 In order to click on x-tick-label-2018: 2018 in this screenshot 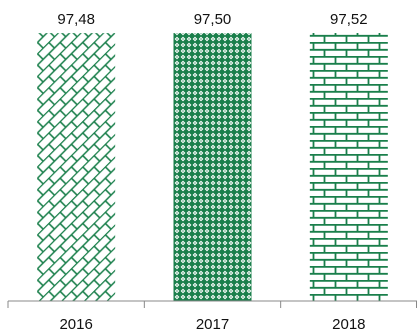, I will do `click(348, 324)`.